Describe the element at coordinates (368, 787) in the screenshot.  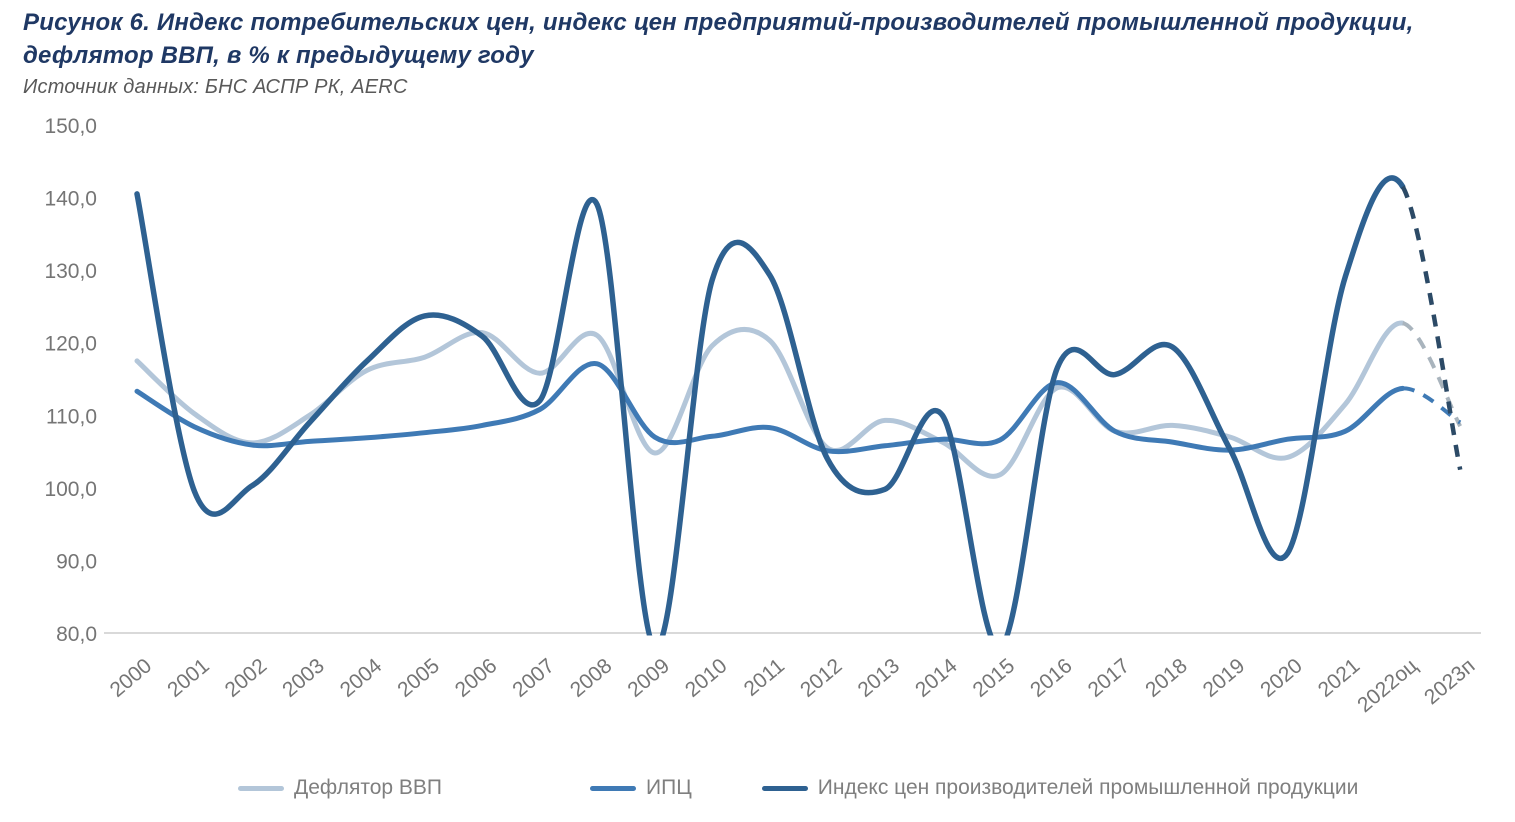
I see `legend-label-deflator: Дефлятор ВВП` at that location.